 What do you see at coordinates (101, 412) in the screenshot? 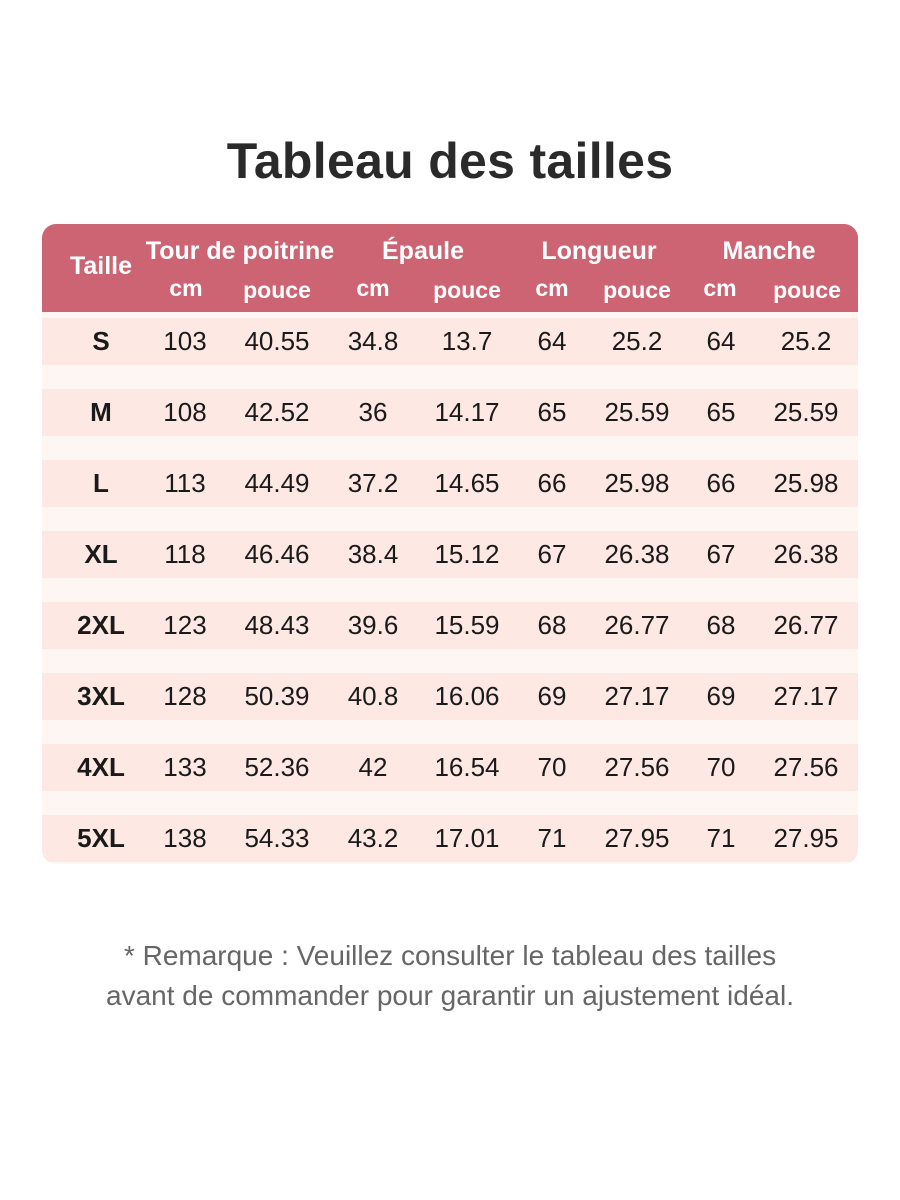
I see `size-label-cell: M` at bounding box center [101, 412].